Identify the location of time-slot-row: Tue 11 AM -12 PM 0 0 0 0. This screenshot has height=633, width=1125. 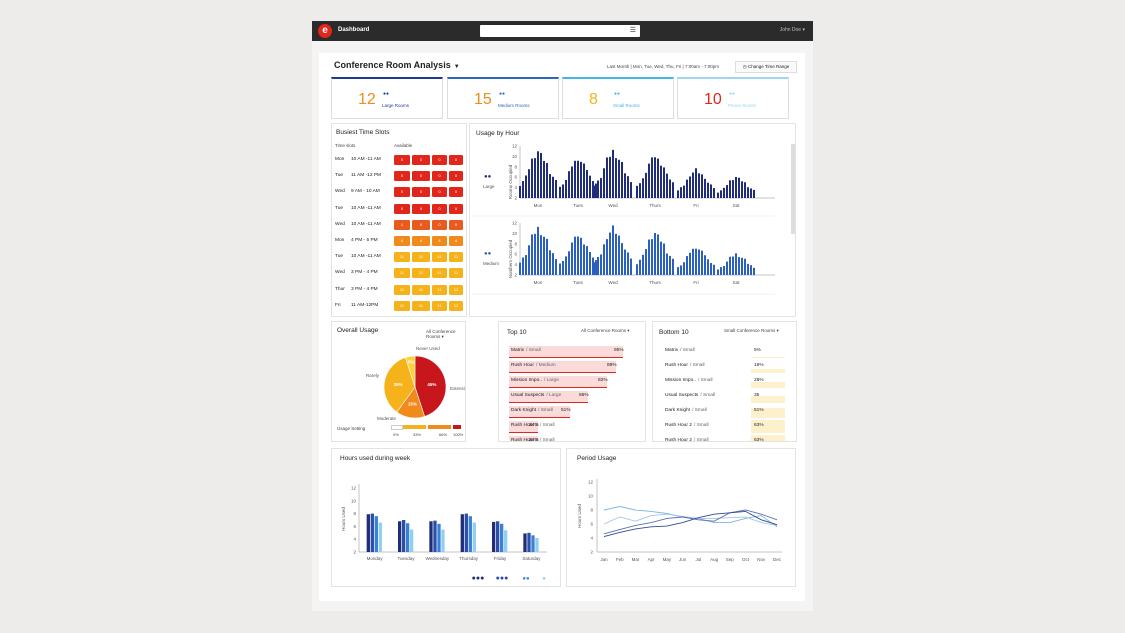
(400, 176).